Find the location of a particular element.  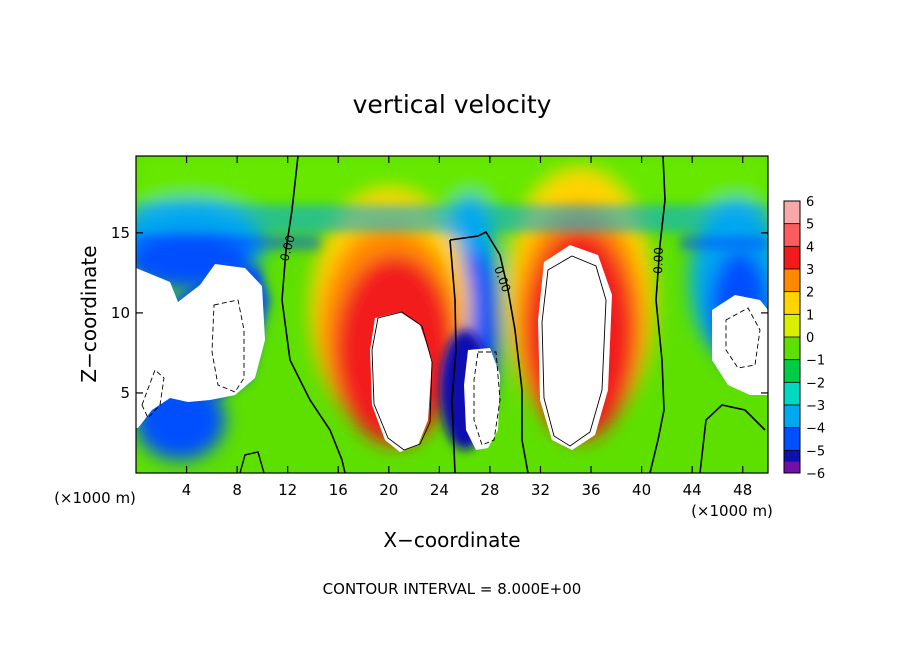

x-tick-label: 20 is located at coordinates (388, 490).